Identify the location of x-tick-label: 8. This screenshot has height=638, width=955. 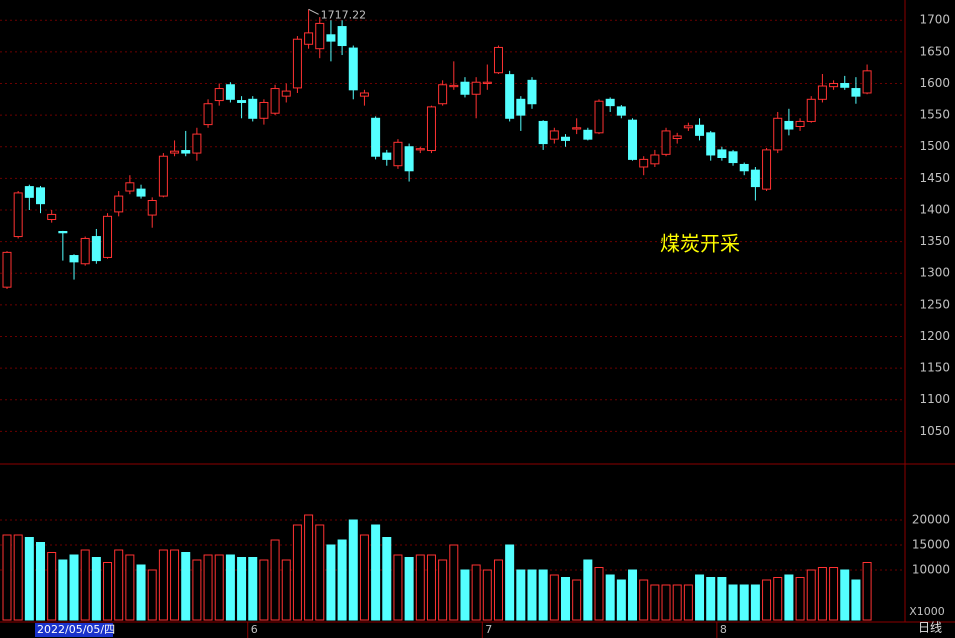
(723, 629).